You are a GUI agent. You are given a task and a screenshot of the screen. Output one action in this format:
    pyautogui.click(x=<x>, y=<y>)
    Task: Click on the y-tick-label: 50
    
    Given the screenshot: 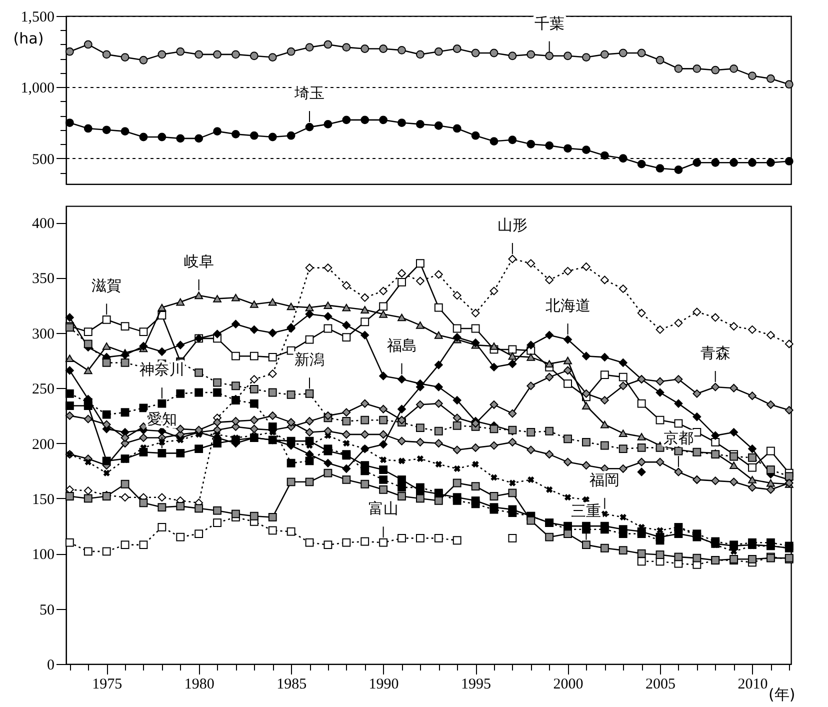 What is the action you would take?
    pyautogui.click(x=47, y=610)
    